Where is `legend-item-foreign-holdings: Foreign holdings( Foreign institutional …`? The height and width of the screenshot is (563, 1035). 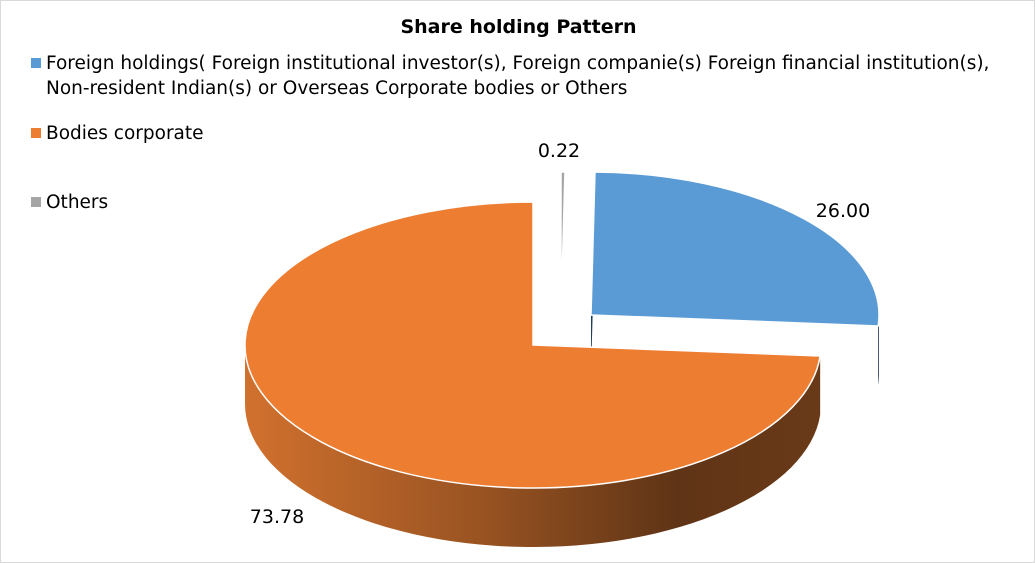 legend-item-foreign-holdings: Foreign holdings( Foreign institutional … is located at coordinates (511, 76).